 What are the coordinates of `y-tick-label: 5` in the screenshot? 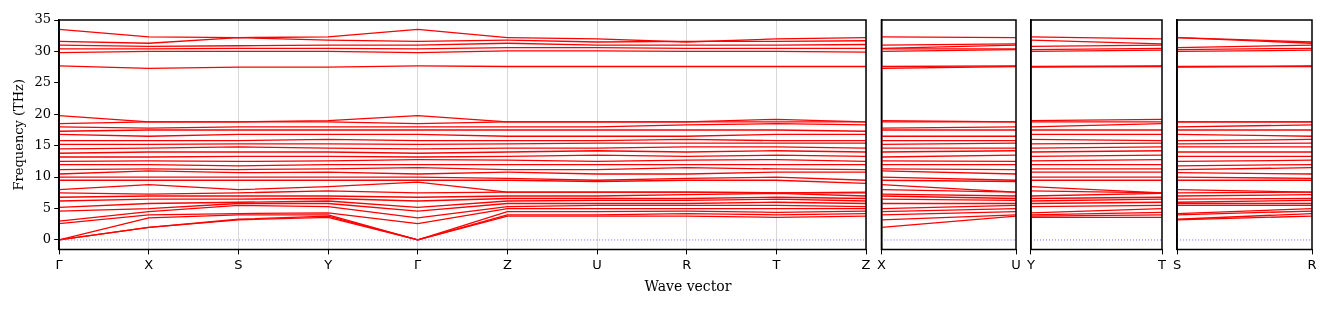 It's located at (47, 207).